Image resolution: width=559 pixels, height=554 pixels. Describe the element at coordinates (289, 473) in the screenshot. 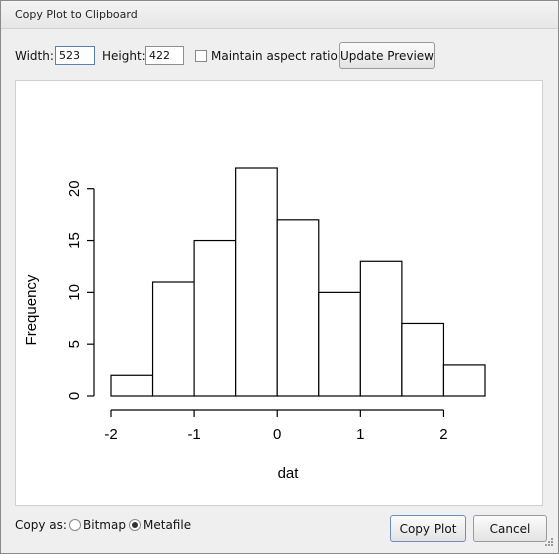

I see `x-axis-label: dat` at that location.